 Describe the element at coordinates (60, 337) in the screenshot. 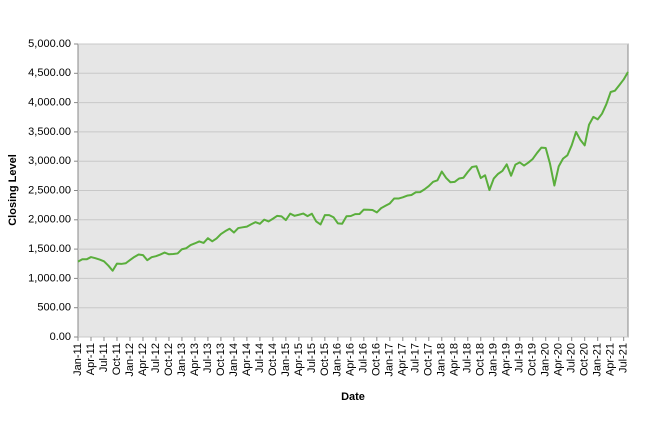

I see `y-tick-label: 0.00` at that location.